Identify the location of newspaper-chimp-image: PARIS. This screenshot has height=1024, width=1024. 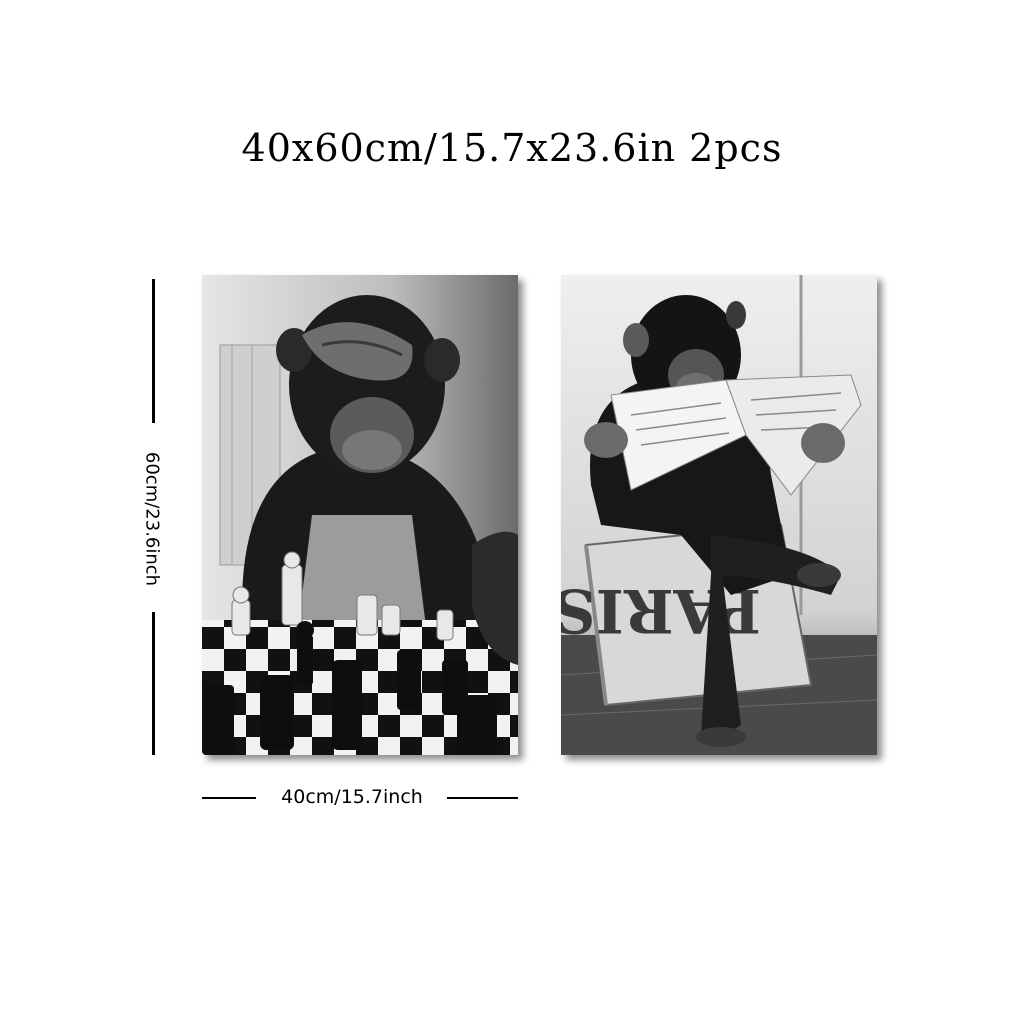
(719, 515).